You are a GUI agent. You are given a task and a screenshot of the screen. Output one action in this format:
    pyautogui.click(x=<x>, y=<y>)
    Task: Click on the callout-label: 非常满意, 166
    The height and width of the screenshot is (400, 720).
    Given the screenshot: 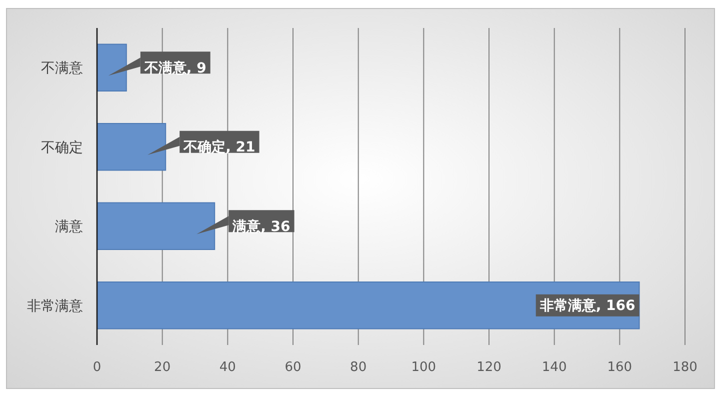 What is the action you would take?
    pyautogui.click(x=588, y=305)
    